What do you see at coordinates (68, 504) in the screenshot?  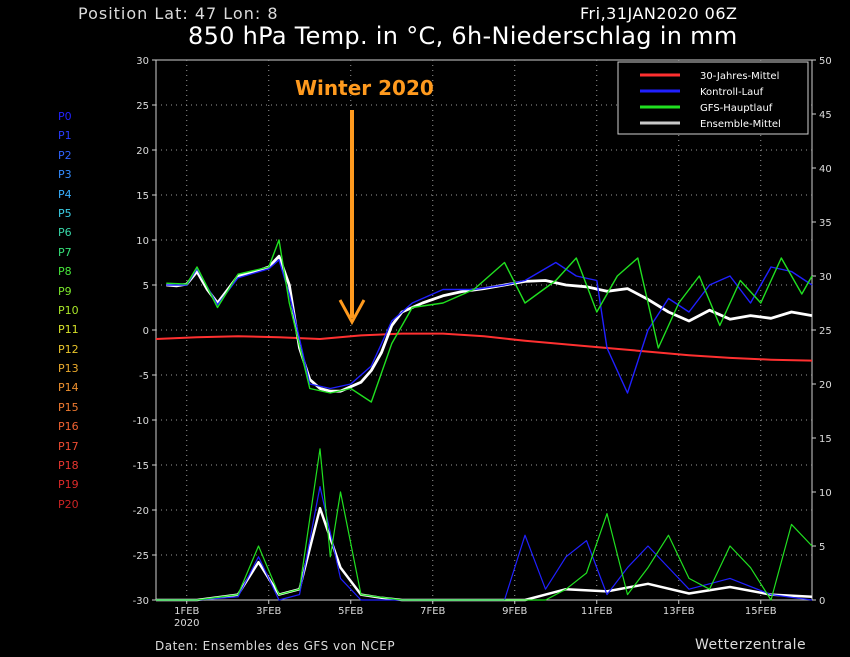 I see `member-label: P20` at bounding box center [68, 504].